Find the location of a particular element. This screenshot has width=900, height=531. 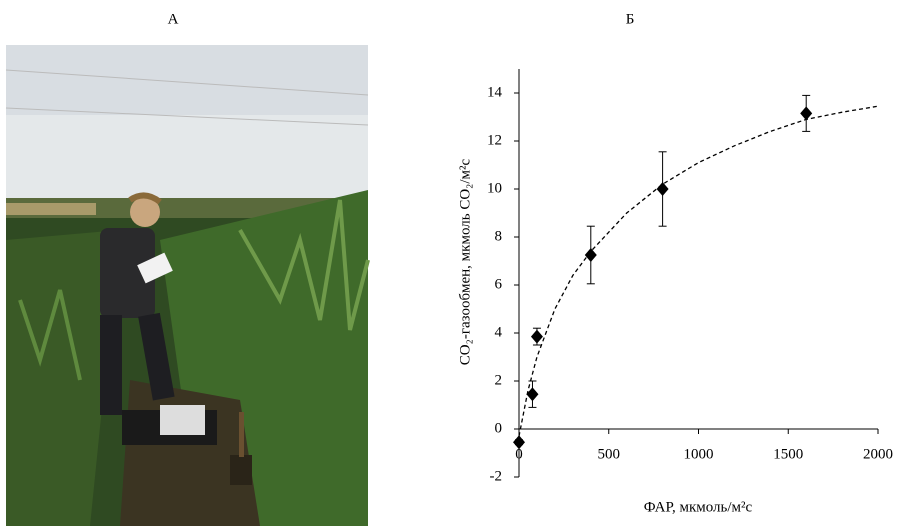

x-tick-label: 2000 is located at coordinates (878, 454).